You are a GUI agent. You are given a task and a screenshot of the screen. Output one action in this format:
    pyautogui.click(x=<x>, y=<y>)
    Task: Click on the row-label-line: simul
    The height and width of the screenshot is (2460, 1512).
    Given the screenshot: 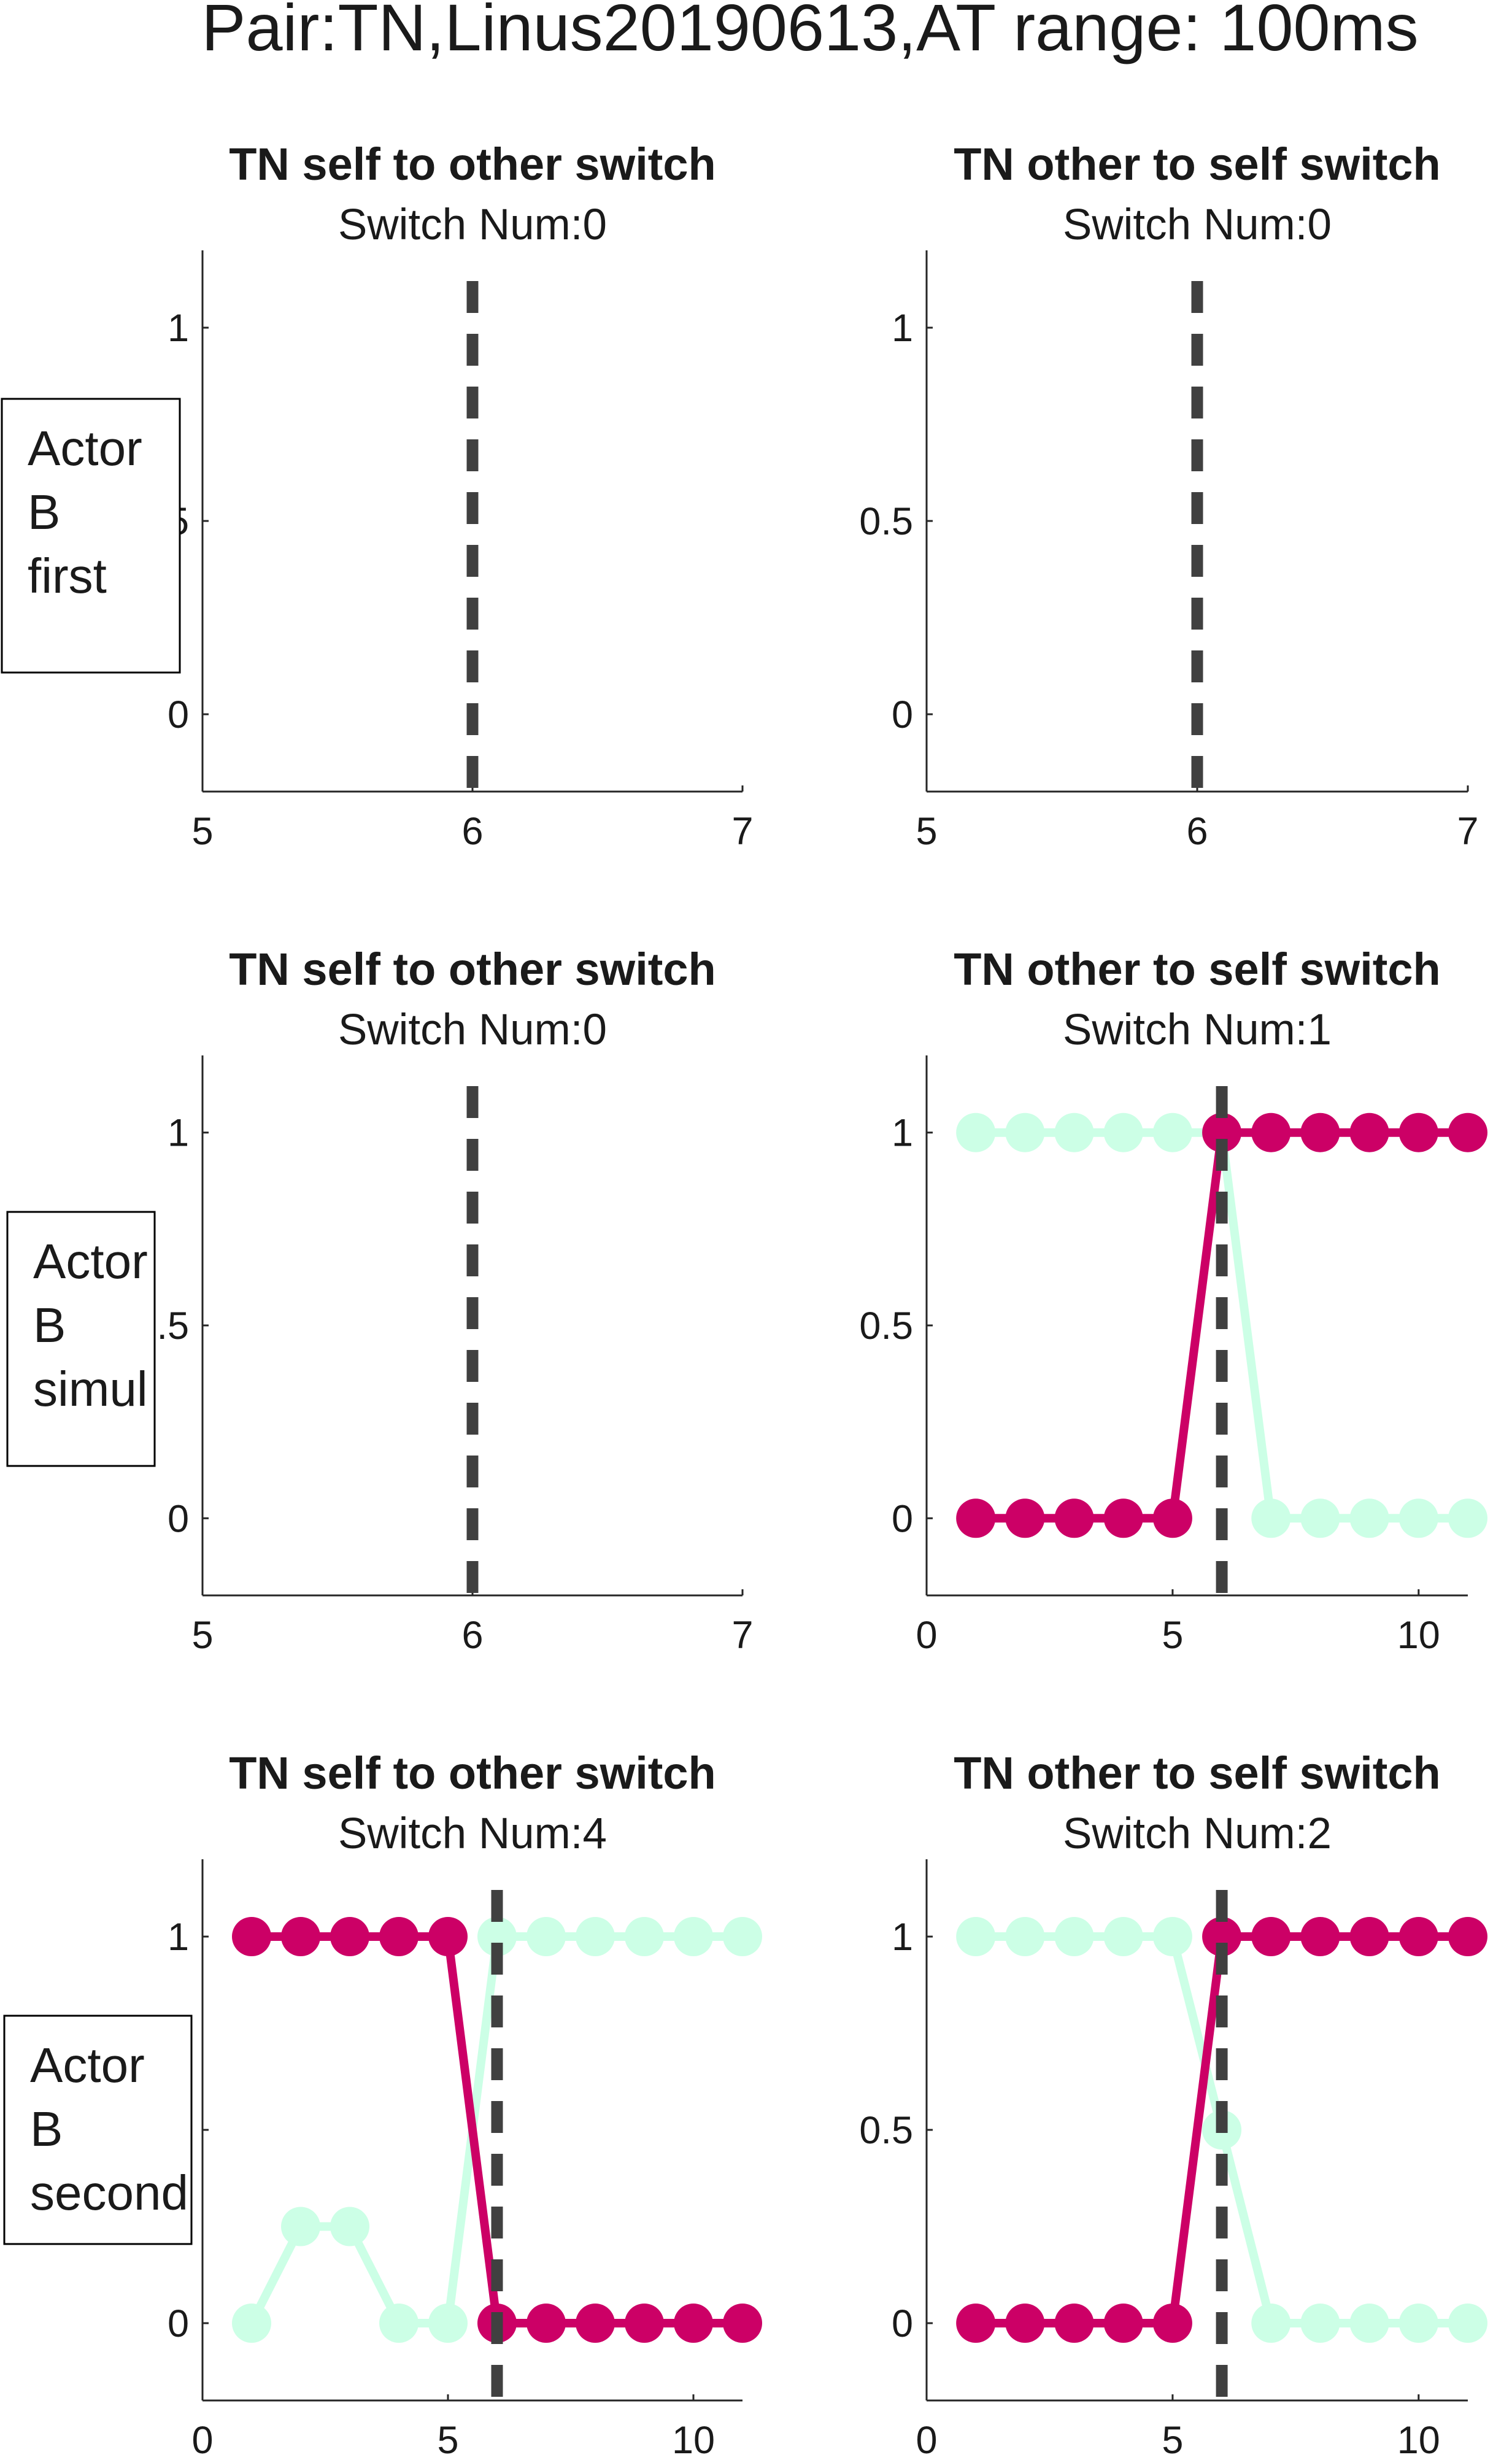 What is the action you would take?
    pyautogui.click(x=90, y=1389)
    